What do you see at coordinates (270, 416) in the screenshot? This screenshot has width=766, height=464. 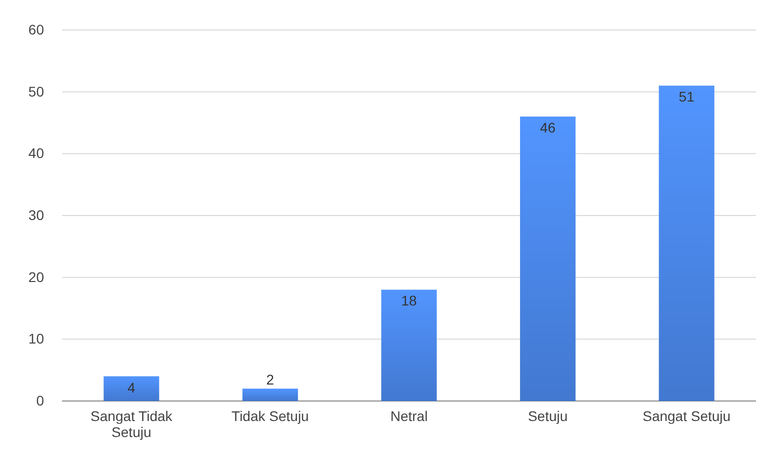 I see `x-tick-label: Tidak Setuju` at bounding box center [270, 416].